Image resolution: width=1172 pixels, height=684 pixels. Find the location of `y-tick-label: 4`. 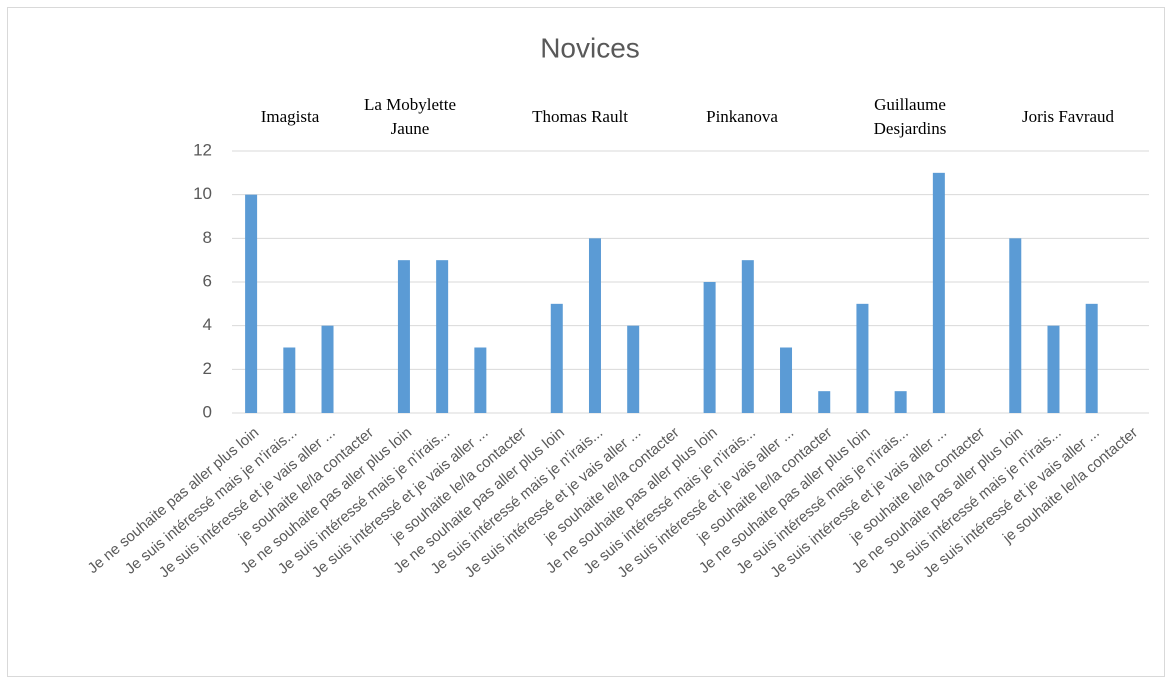

y-tick-label: 4 is located at coordinates (207, 324).